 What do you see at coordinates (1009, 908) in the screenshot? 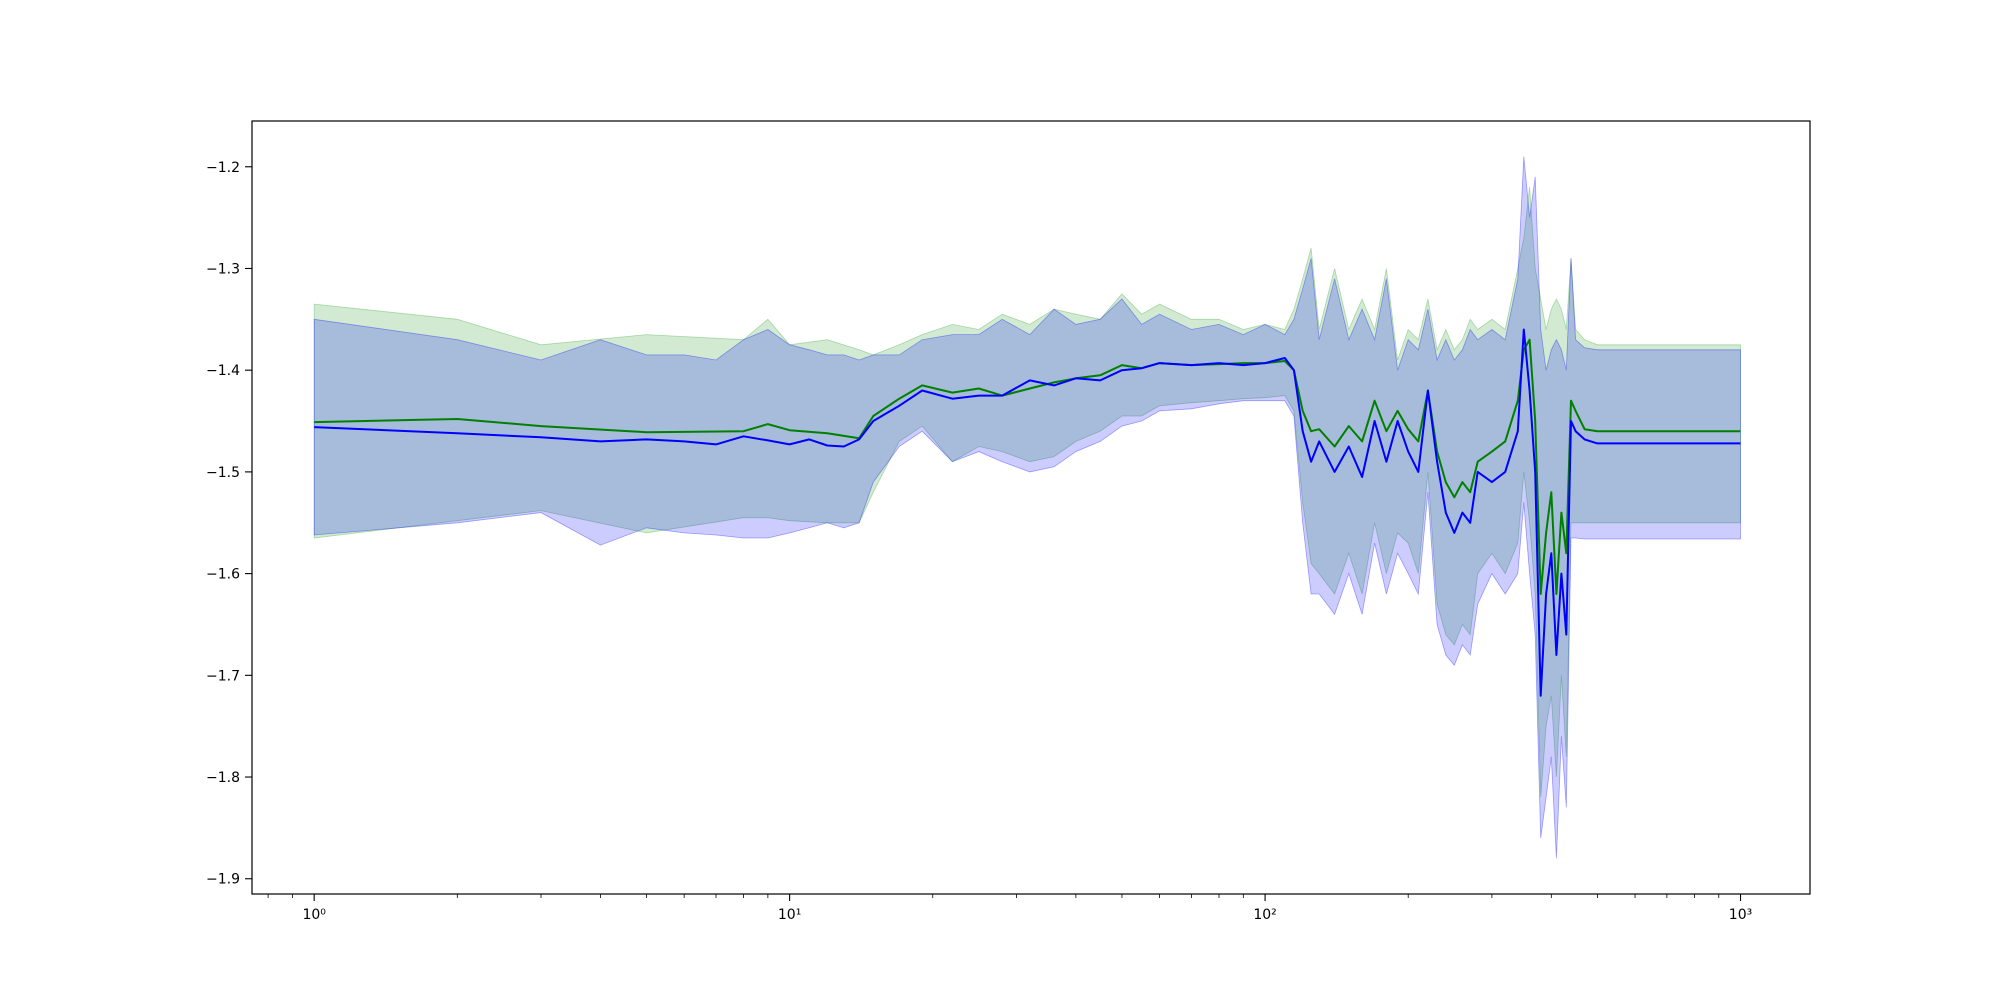
I see `x-axis: 10⁰ 10¹ 10² 10³` at bounding box center [1009, 908].